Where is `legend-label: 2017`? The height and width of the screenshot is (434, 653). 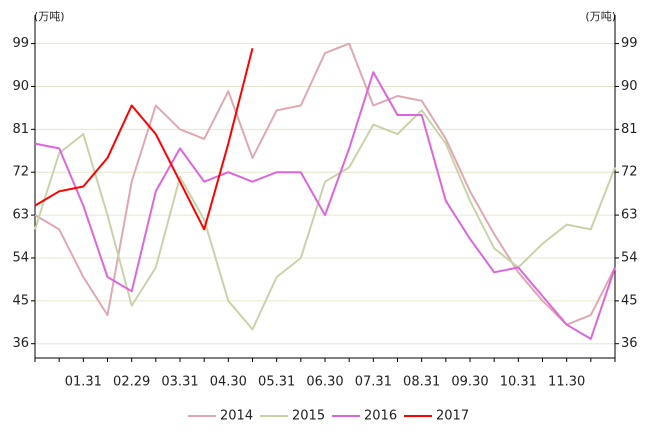
legend-label: 2017 is located at coordinates (452, 416).